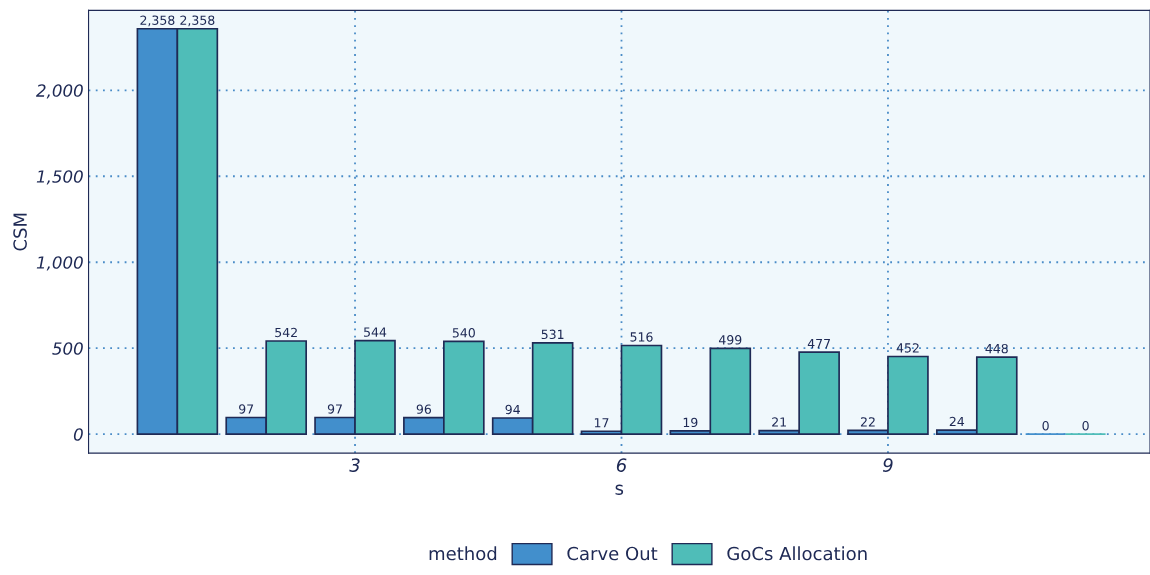  I want to click on data-label: 477, so click(818, 344).